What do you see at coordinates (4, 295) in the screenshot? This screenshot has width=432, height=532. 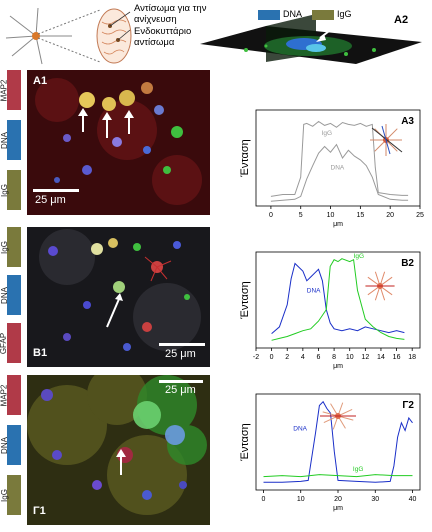 I see `b1-stain-label-2: DNA` at bounding box center [4, 295].